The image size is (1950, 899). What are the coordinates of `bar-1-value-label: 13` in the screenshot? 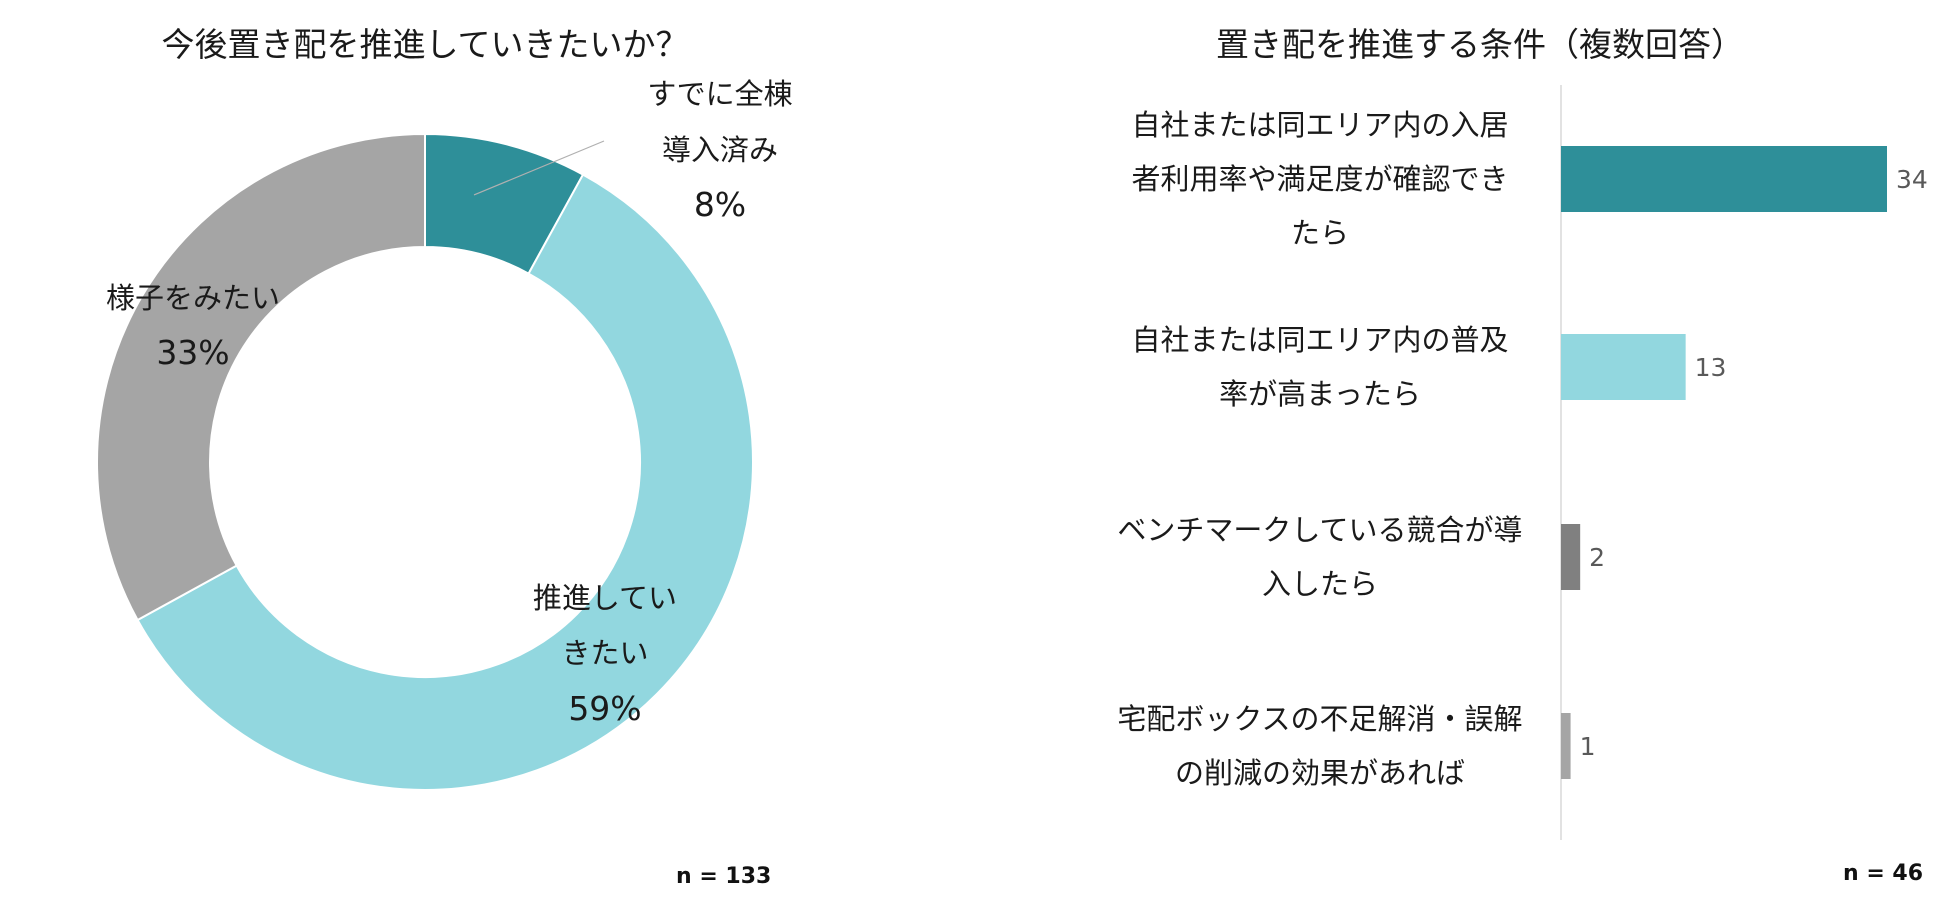 It's located at (1711, 367).